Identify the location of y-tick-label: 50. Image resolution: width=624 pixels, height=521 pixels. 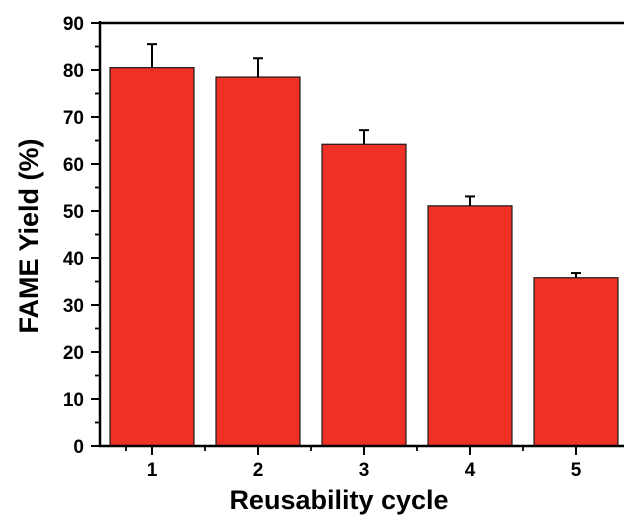
(73, 212).